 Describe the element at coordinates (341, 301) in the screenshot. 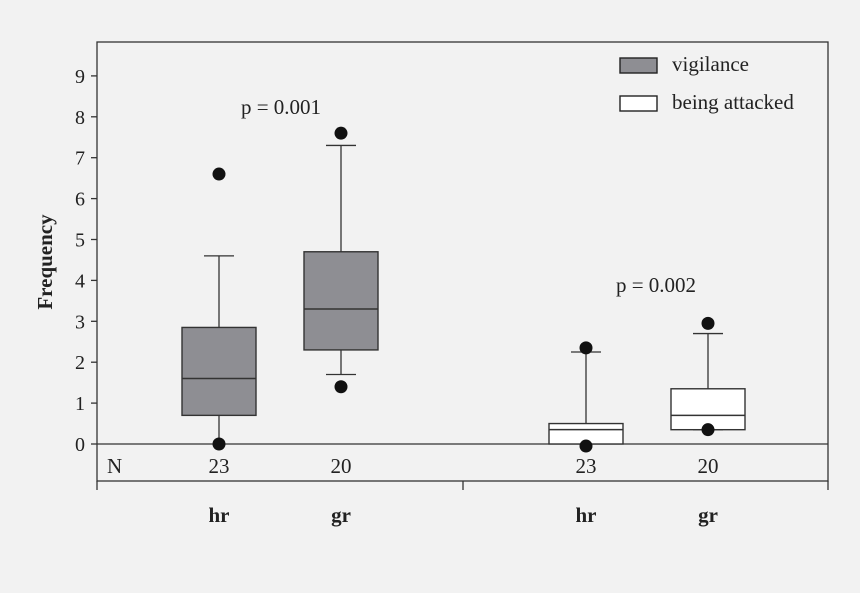

I see `box-vigilance-gr` at that location.